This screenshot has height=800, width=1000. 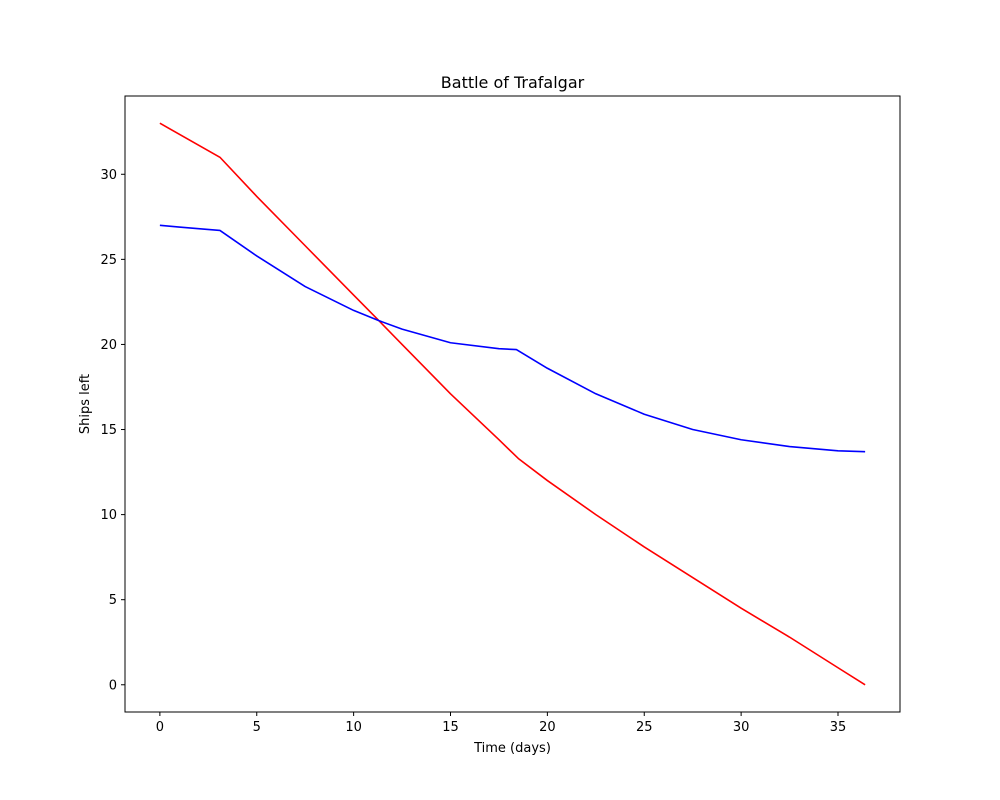 What do you see at coordinates (450, 727) in the screenshot?
I see `x-tick-label: 15` at bounding box center [450, 727].